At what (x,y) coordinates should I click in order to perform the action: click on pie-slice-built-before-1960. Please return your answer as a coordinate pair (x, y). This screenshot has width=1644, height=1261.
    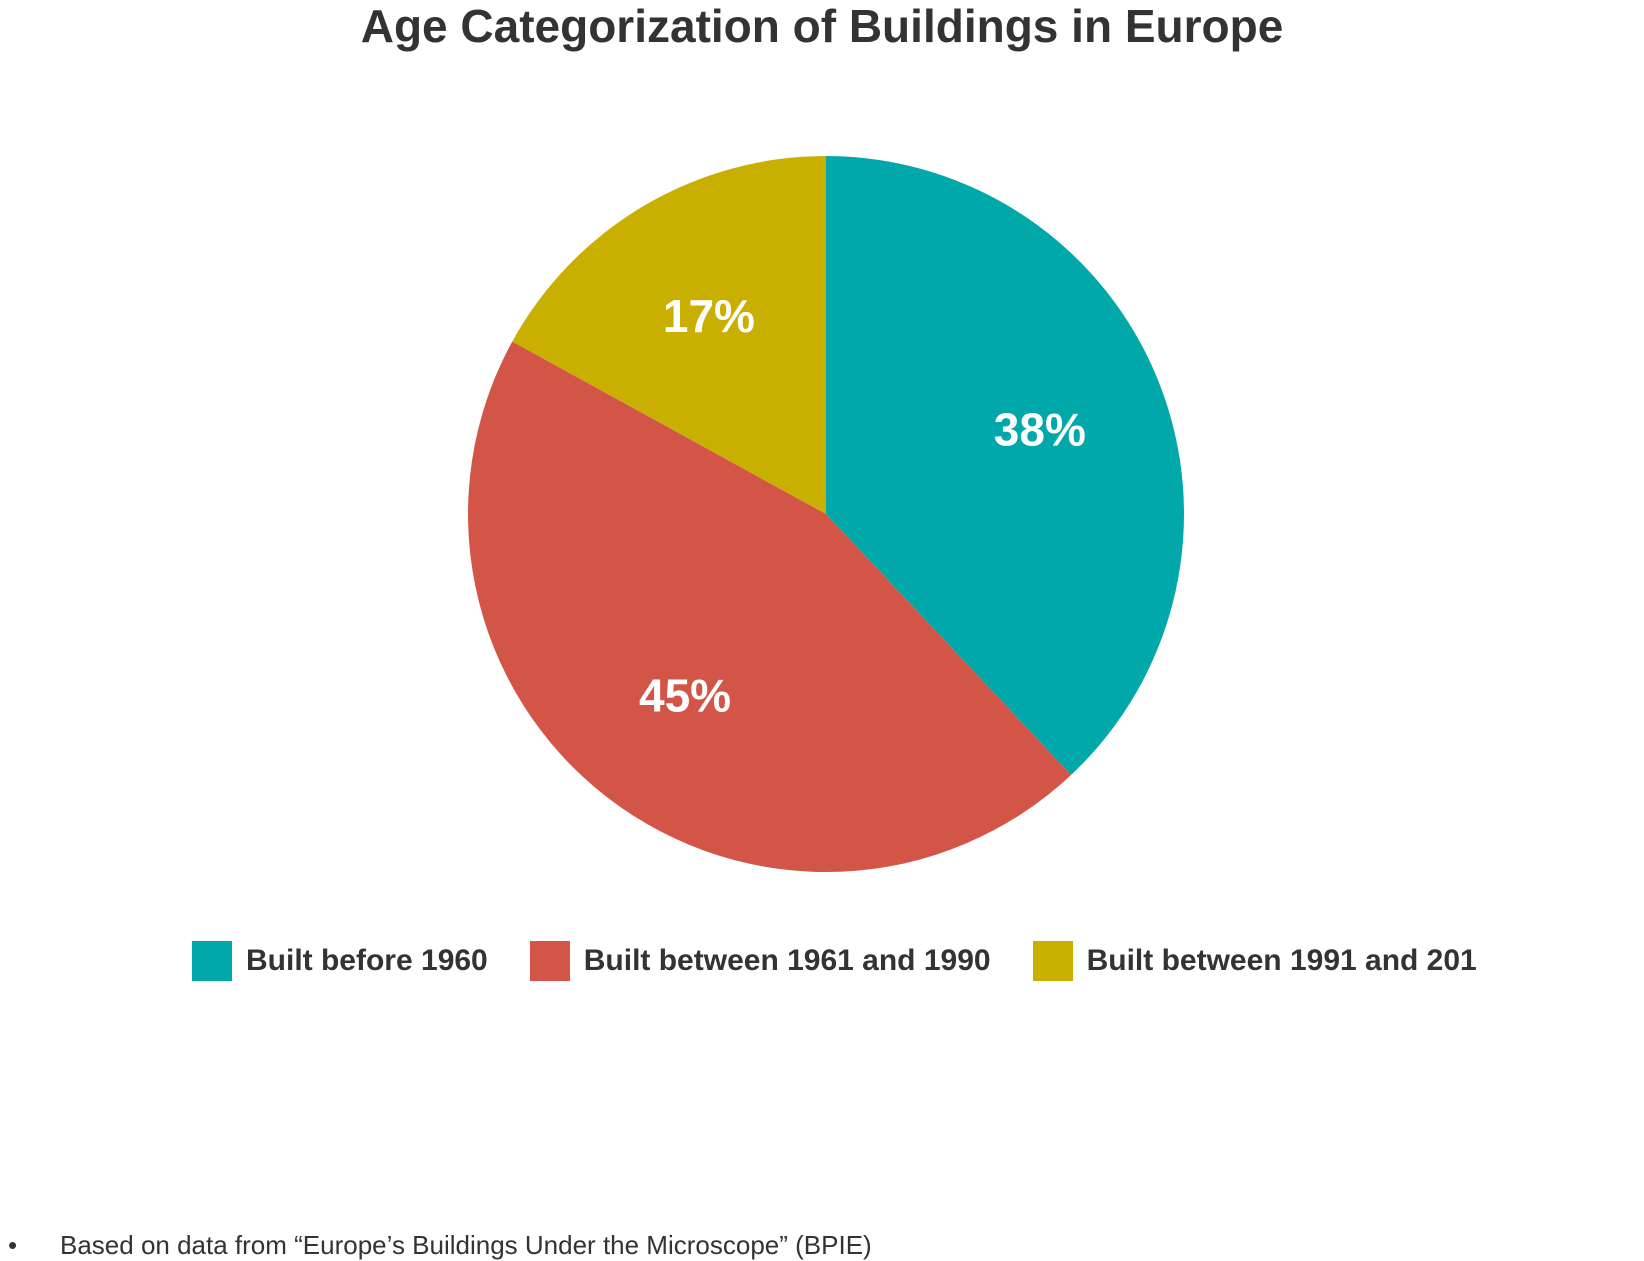
    Looking at the image, I should click on (1005, 465).